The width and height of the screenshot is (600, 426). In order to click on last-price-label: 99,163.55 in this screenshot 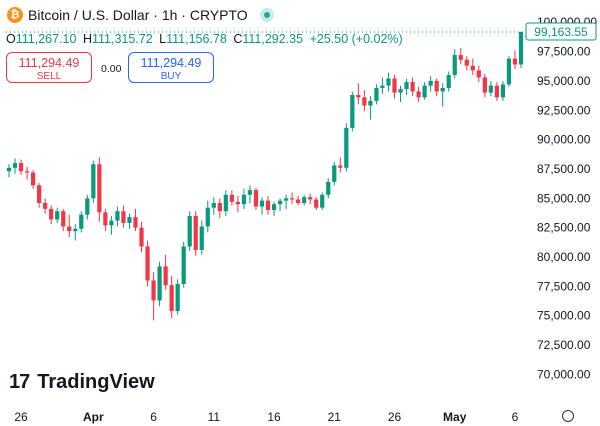, I will do `click(561, 32)`.